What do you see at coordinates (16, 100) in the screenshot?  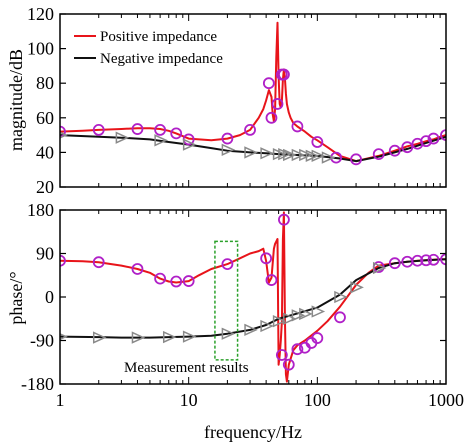 I see `magnitude-ylabel: magnitude/dB` at bounding box center [16, 100].